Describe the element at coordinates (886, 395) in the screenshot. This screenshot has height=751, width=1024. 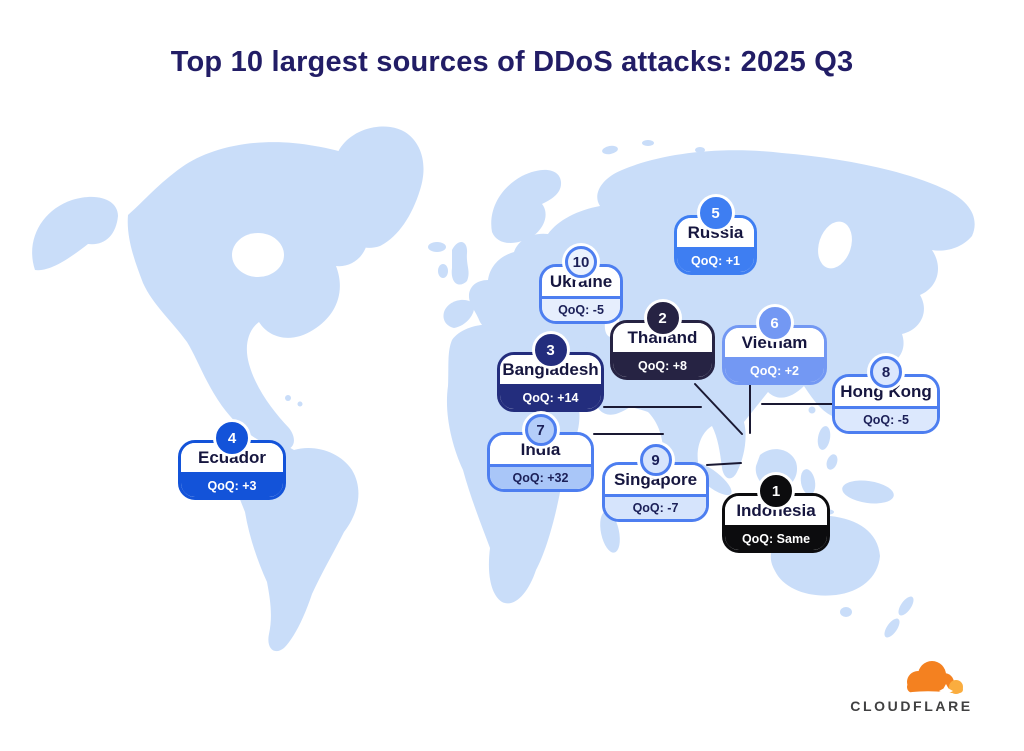
I see `country-callout-hong-kong: 8 Hong Kong QoQ: -5` at that location.